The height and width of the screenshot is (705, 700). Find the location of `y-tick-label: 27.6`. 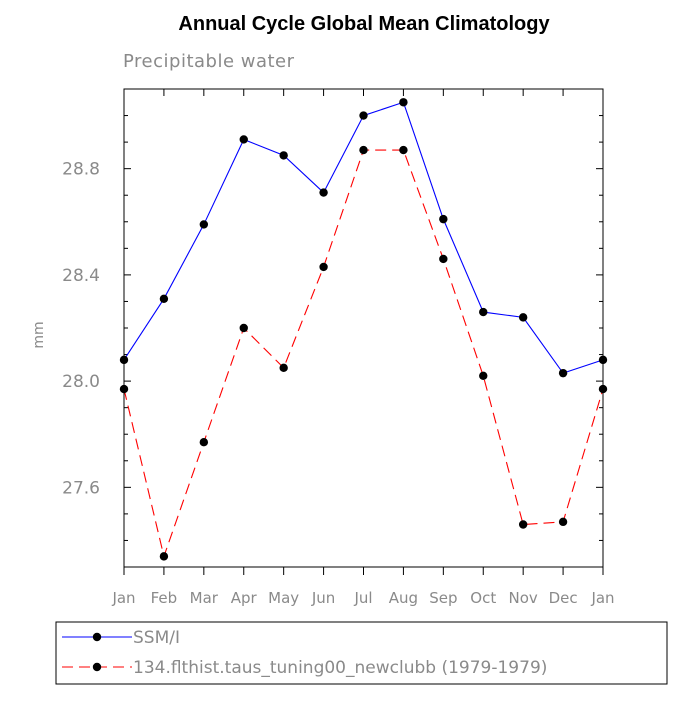

y-tick-label: 27.6 is located at coordinates (81, 488).